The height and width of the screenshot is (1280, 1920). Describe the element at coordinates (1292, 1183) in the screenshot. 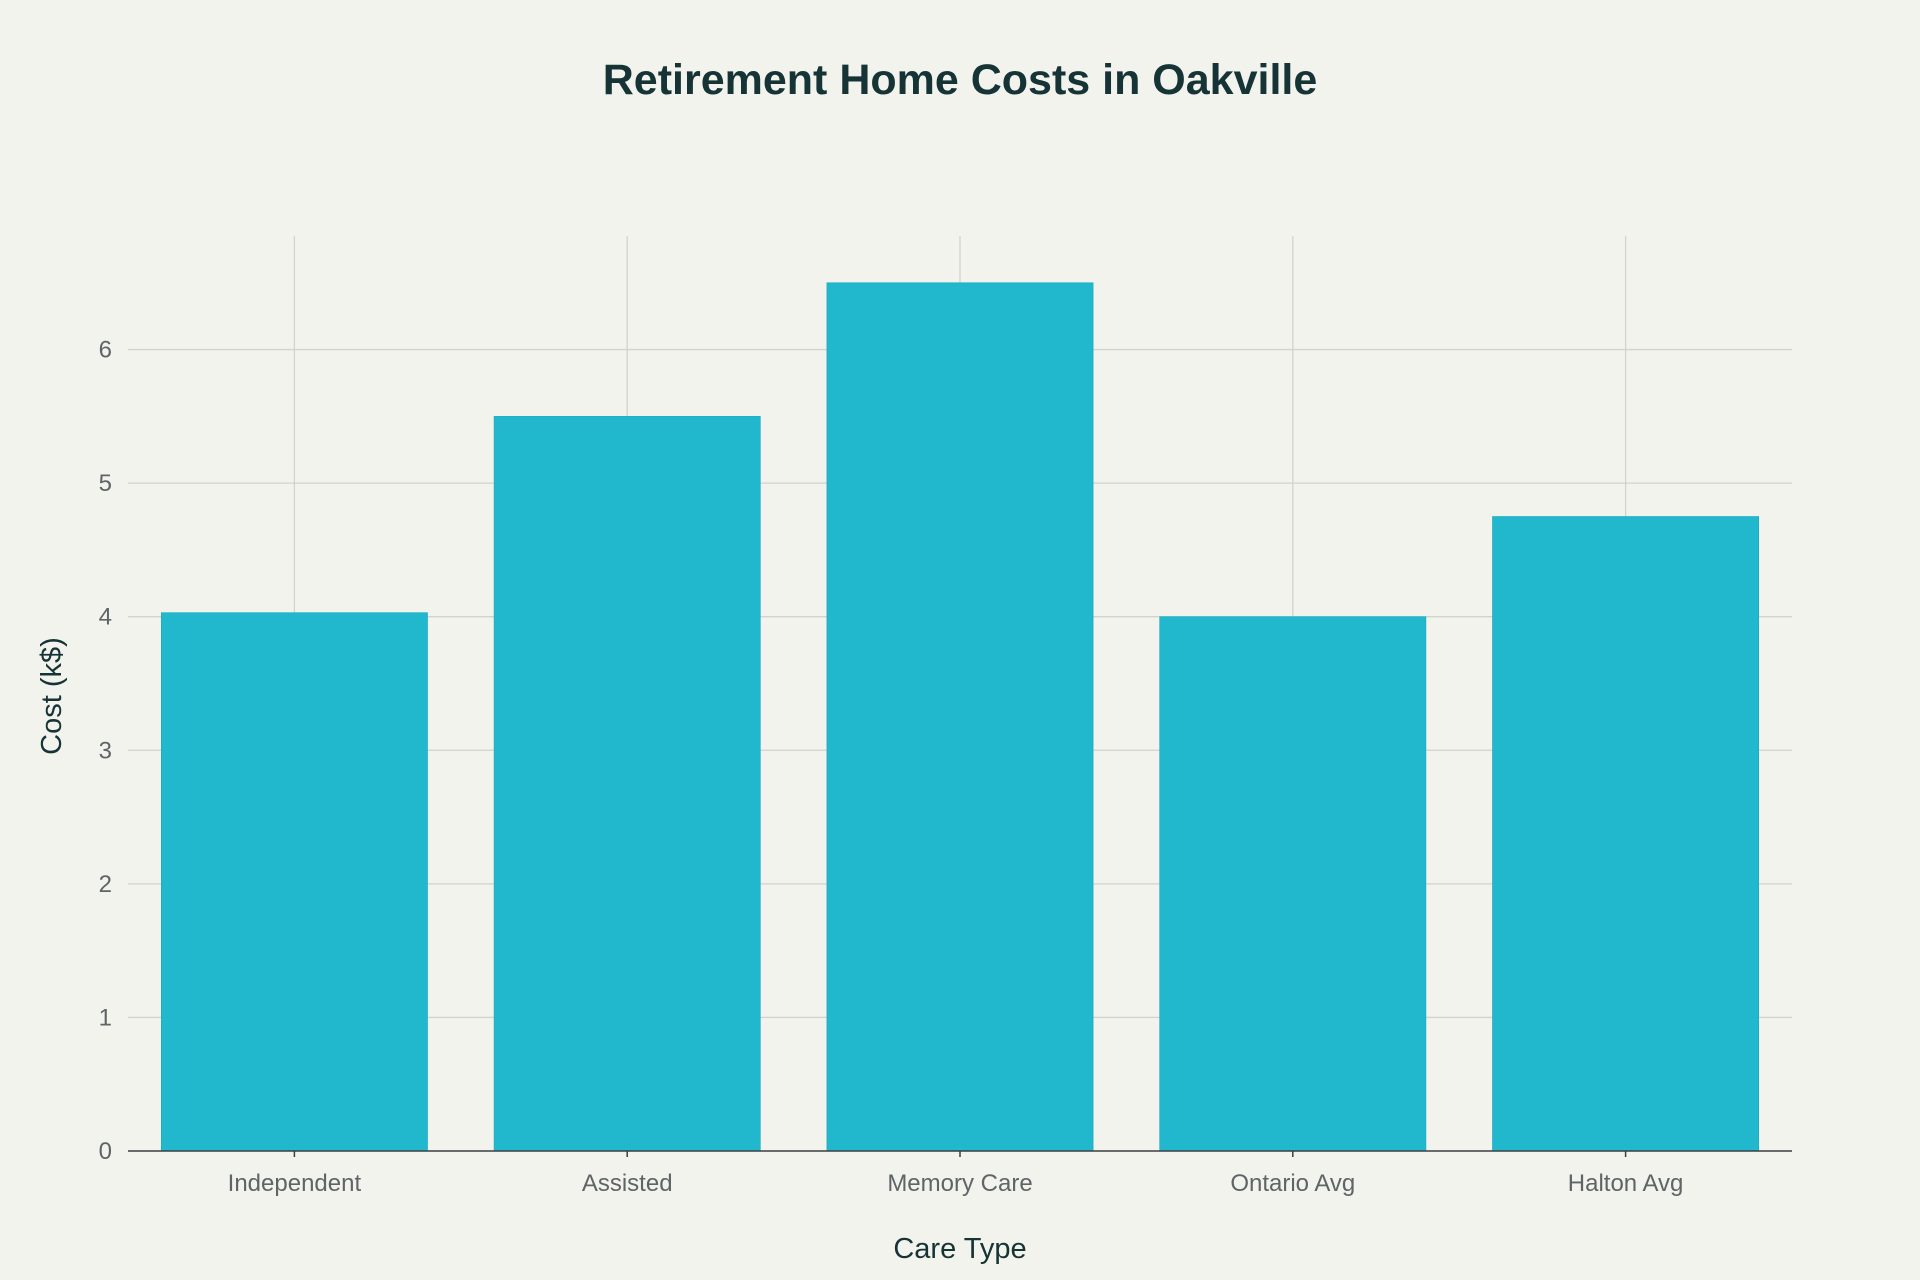

I see `x-tick-label: Ontario Avg` at that location.